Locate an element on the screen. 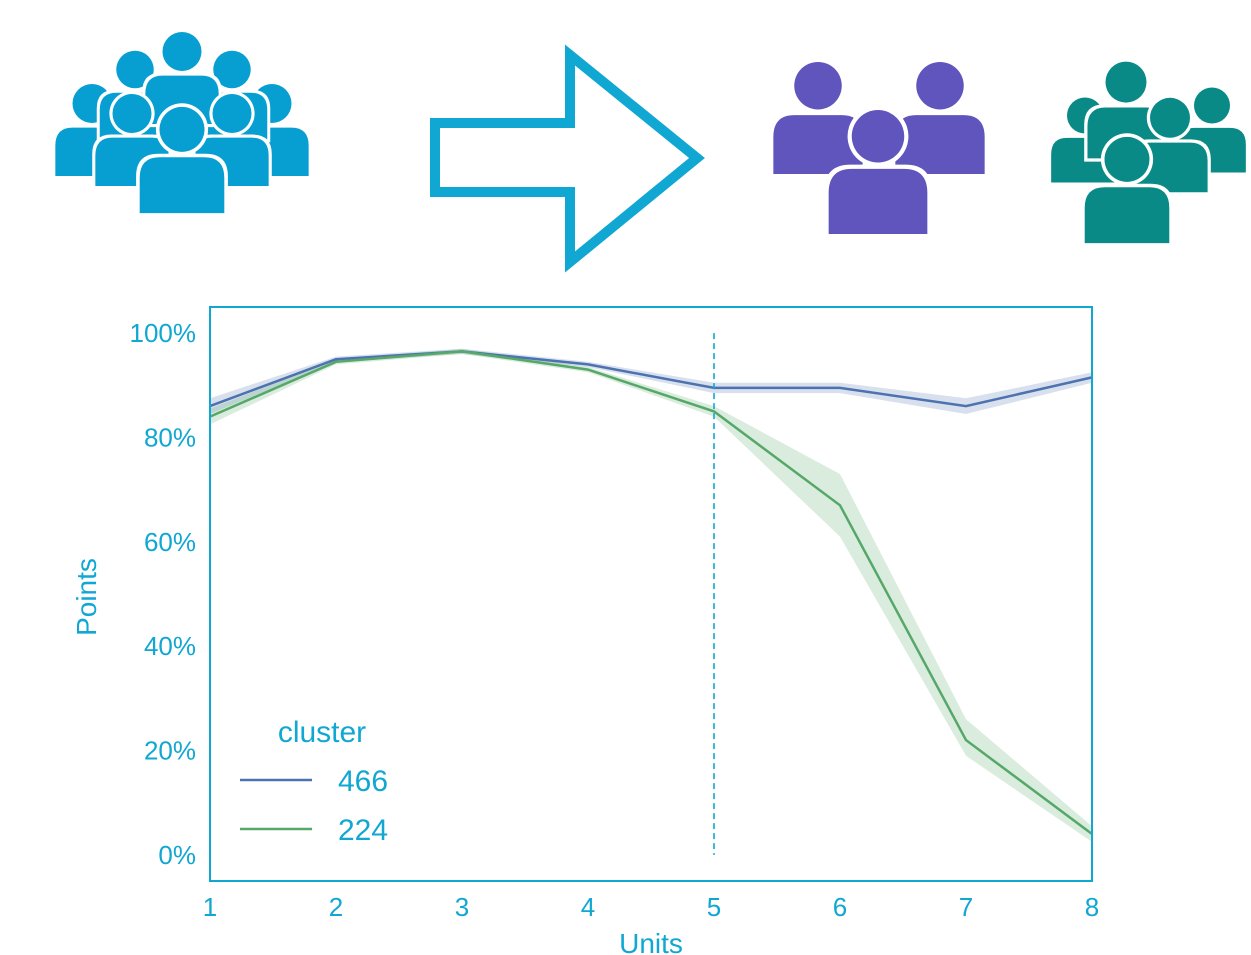  x-tick-label: 2 is located at coordinates (336, 907).